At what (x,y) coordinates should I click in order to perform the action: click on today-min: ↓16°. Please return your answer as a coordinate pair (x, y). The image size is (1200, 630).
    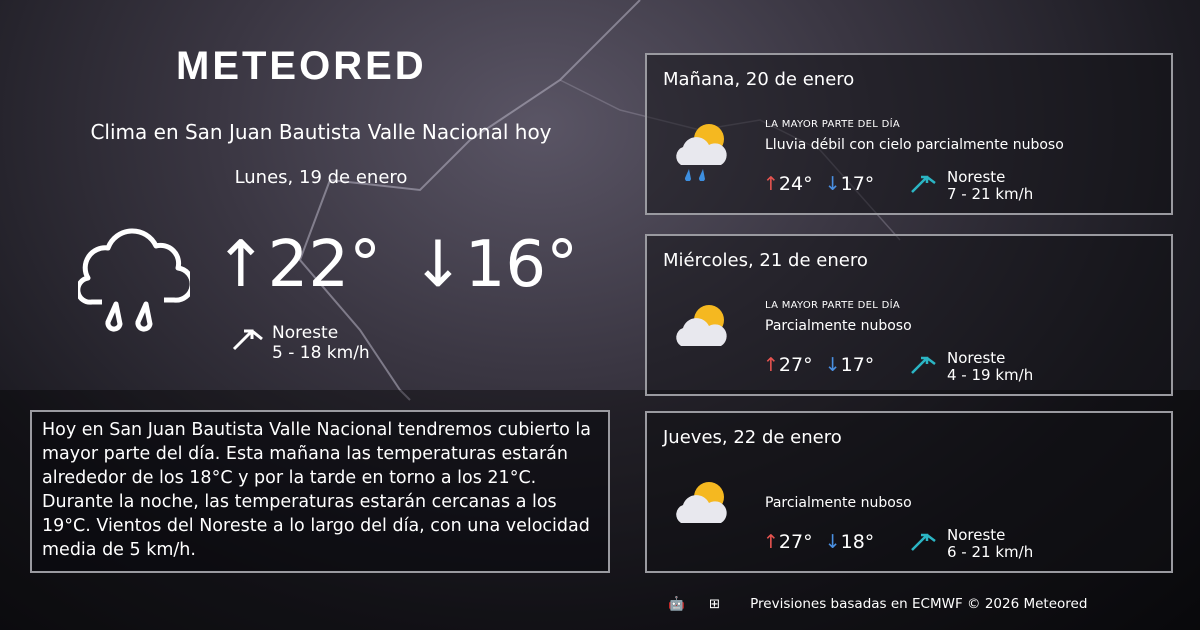
    Looking at the image, I should click on (495, 265).